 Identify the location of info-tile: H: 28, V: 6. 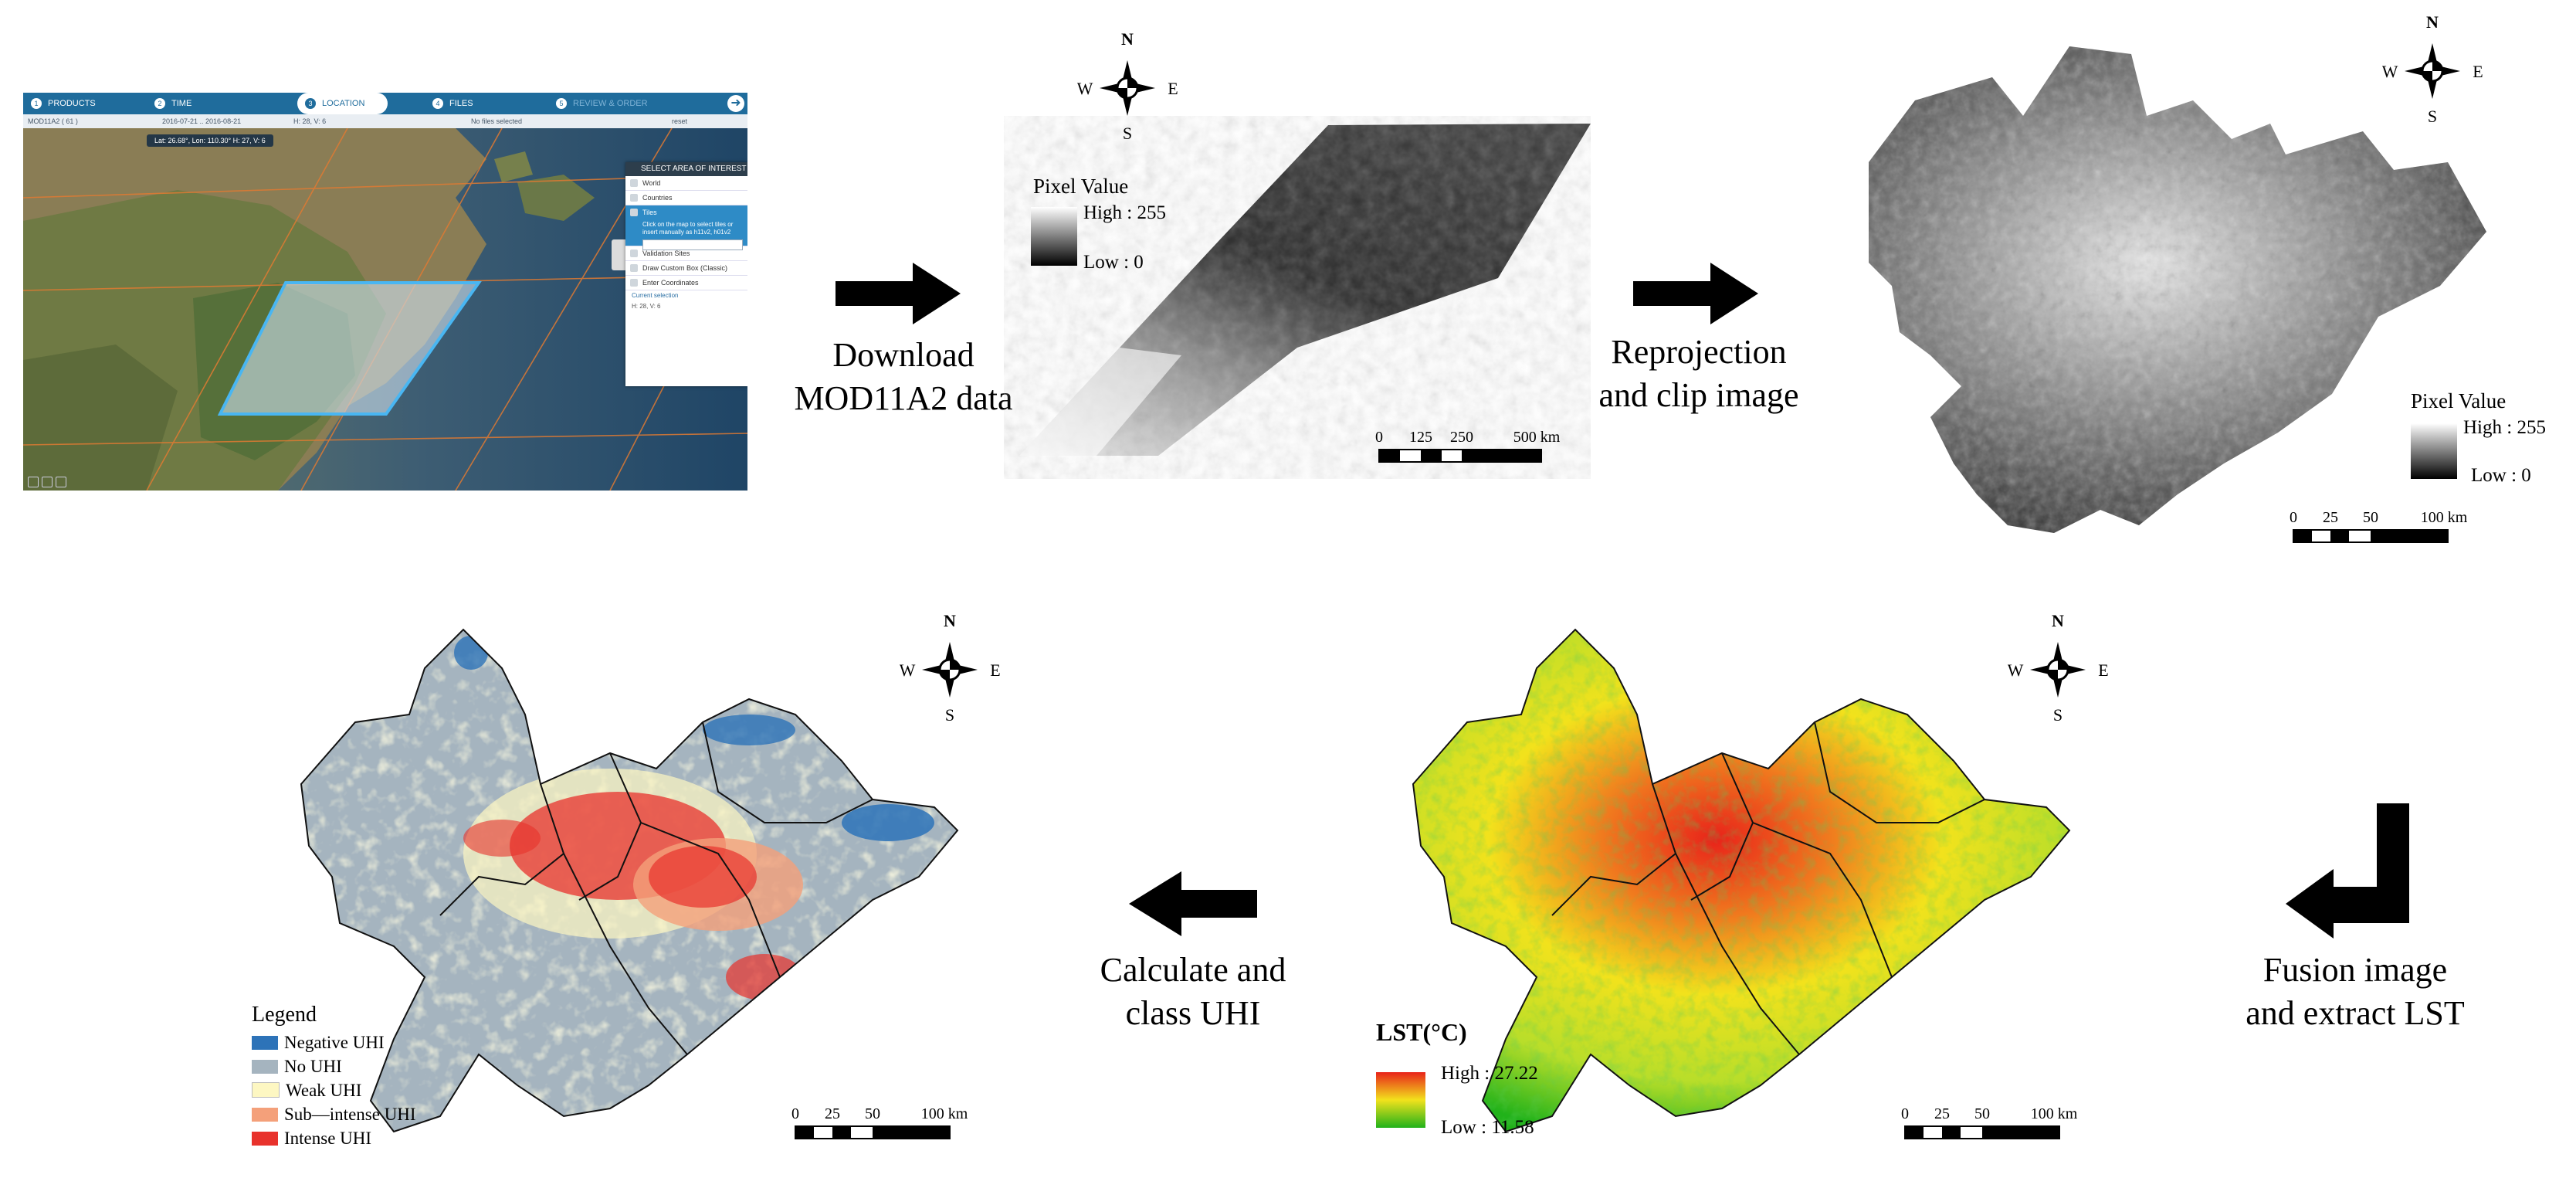
(310, 121).